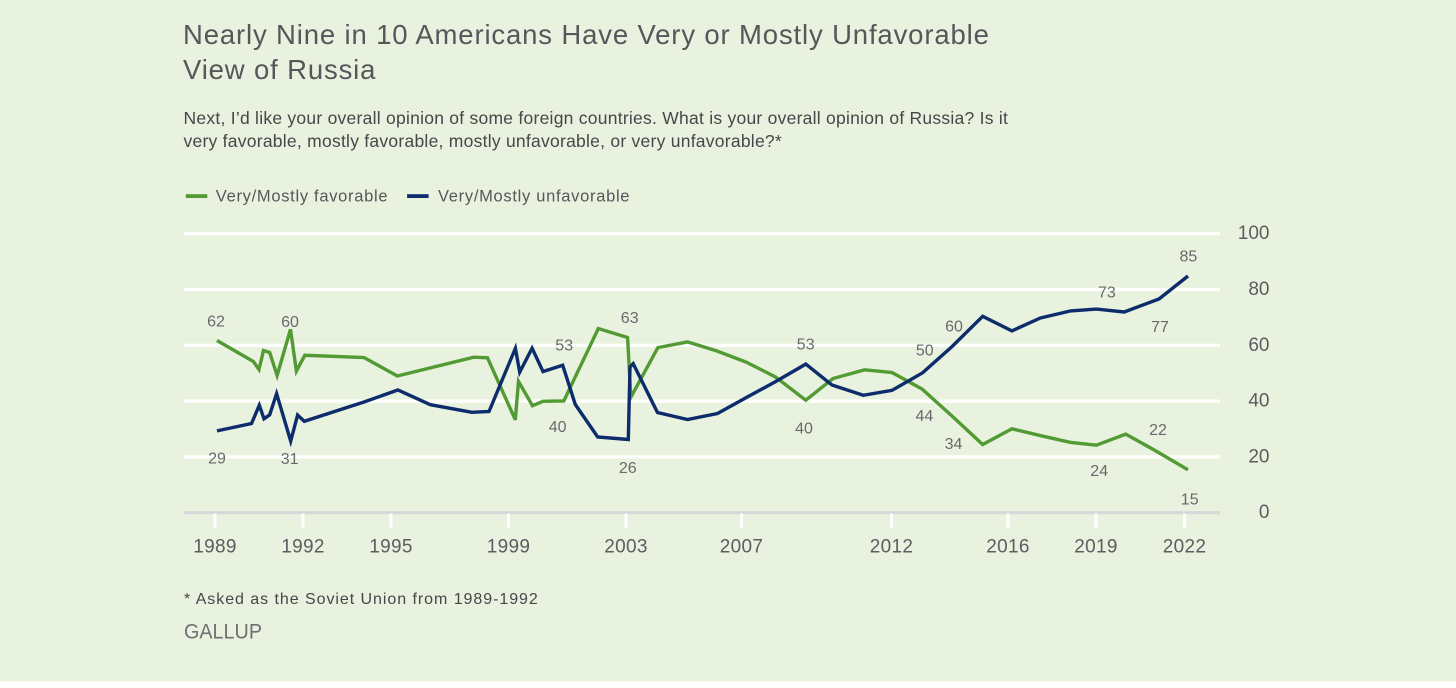 This screenshot has width=1456, height=688. What do you see at coordinates (630, 318) in the screenshot?
I see `svg-text: 63` at bounding box center [630, 318].